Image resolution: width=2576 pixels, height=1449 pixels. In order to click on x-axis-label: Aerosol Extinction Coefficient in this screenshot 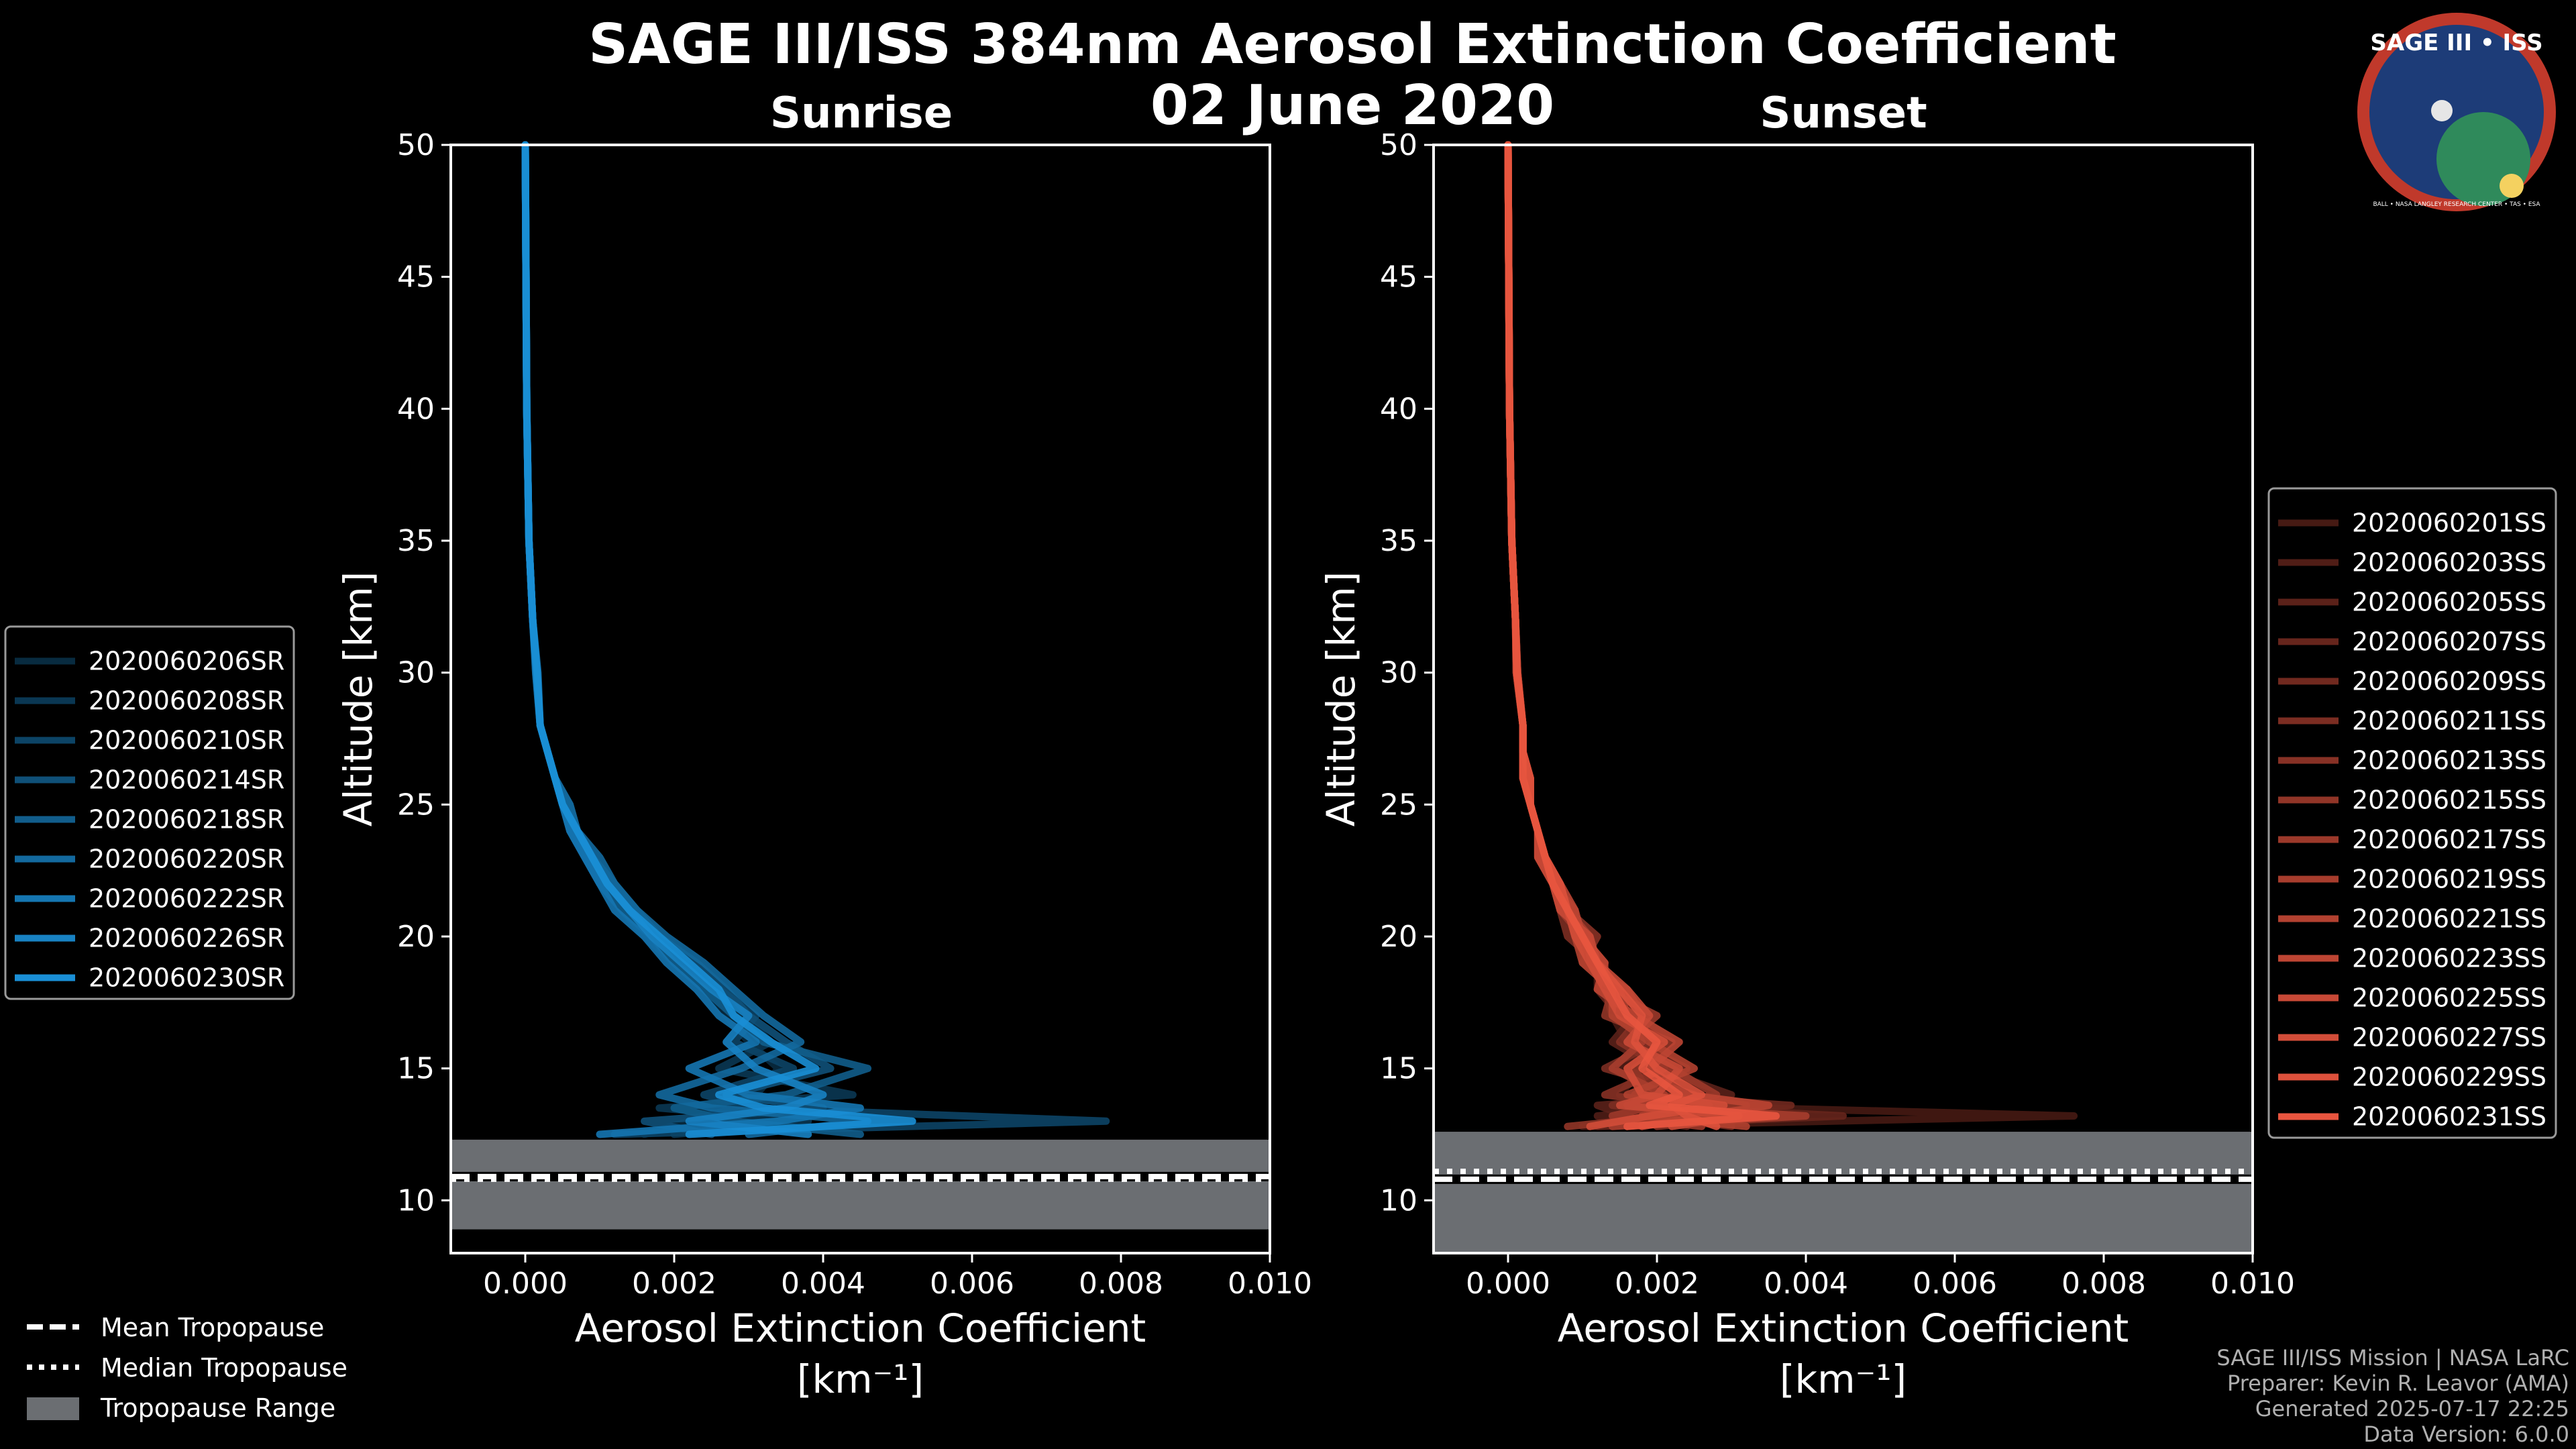, I will do `click(1843, 1328)`.